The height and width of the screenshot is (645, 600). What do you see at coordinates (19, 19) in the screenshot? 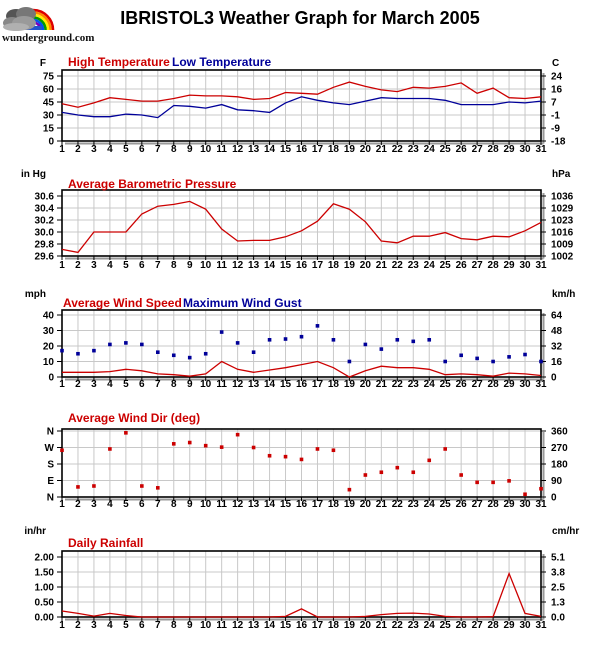
I see `cloud-icon` at bounding box center [19, 19].